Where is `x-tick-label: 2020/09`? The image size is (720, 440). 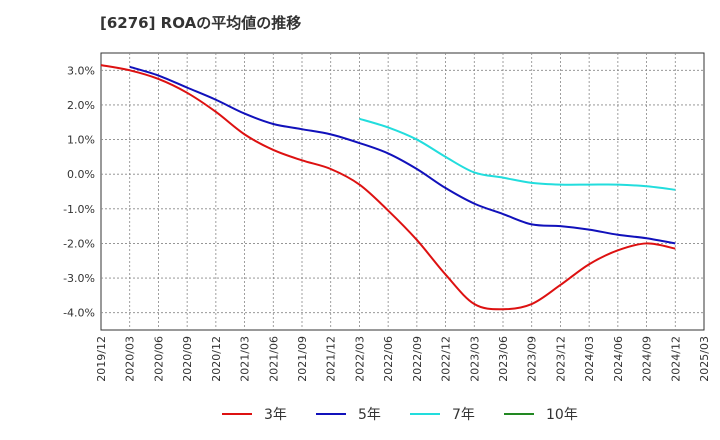 x-tick-label: 2020/09 is located at coordinates (187, 359).